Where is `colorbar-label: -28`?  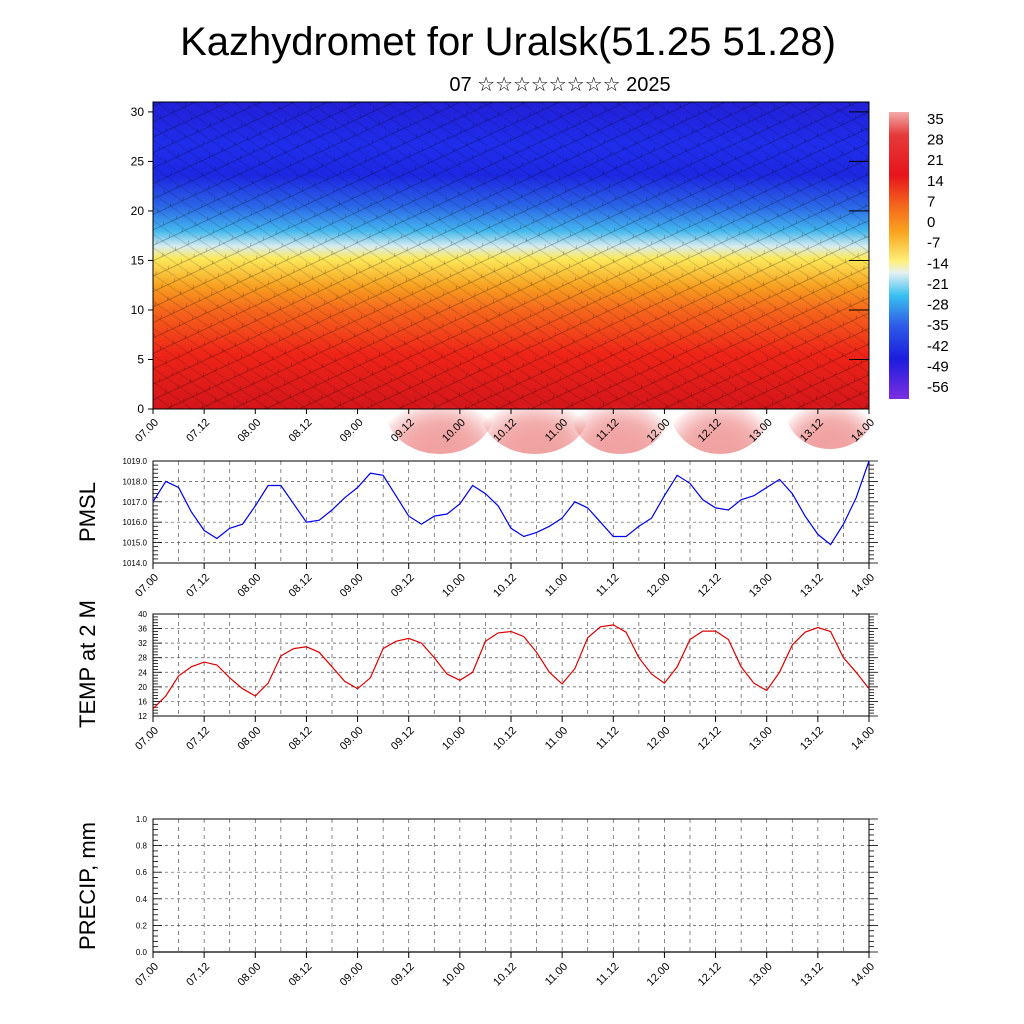 colorbar-label: -28 is located at coordinates (938, 305).